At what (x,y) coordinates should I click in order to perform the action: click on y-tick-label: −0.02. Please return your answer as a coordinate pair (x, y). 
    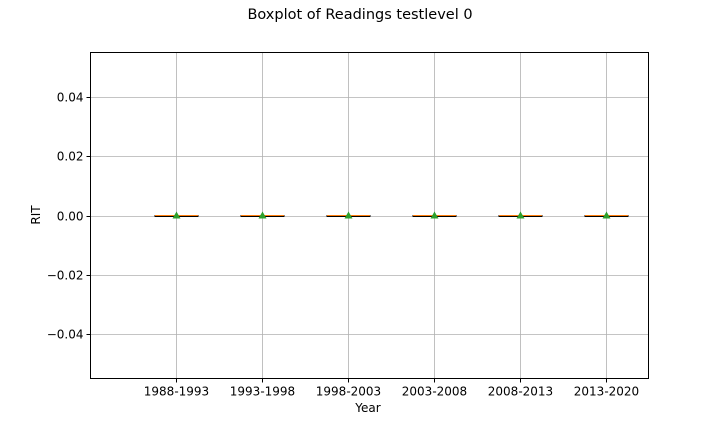
    Looking at the image, I should click on (65, 276).